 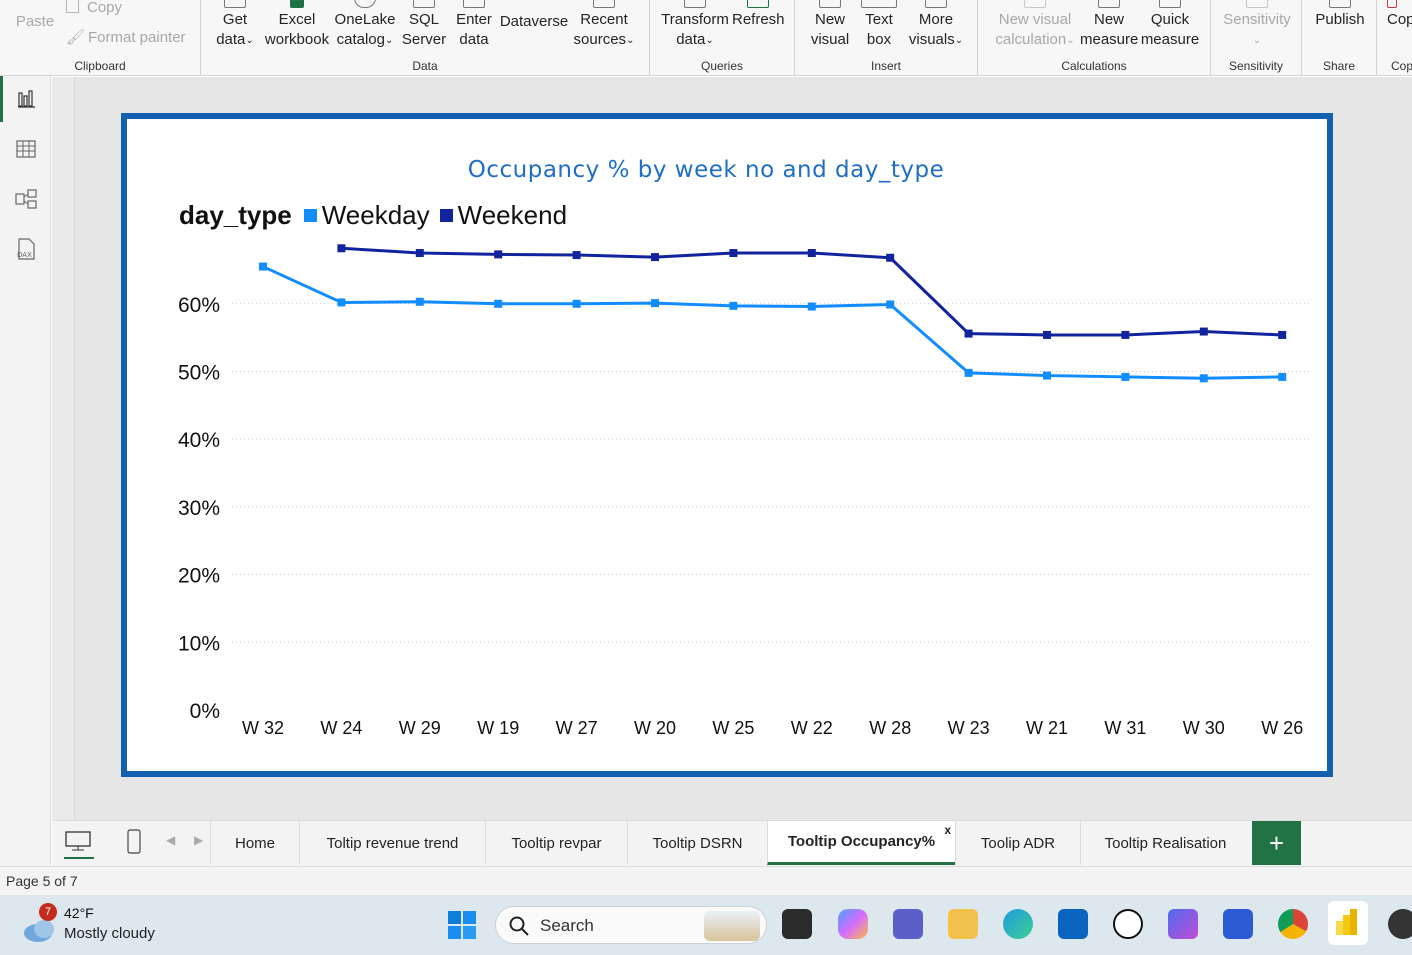 What do you see at coordinates (695, 26) in the screenshot?
I see `transform-data-button: Transform data⌄` at bounding box center [695, 26].